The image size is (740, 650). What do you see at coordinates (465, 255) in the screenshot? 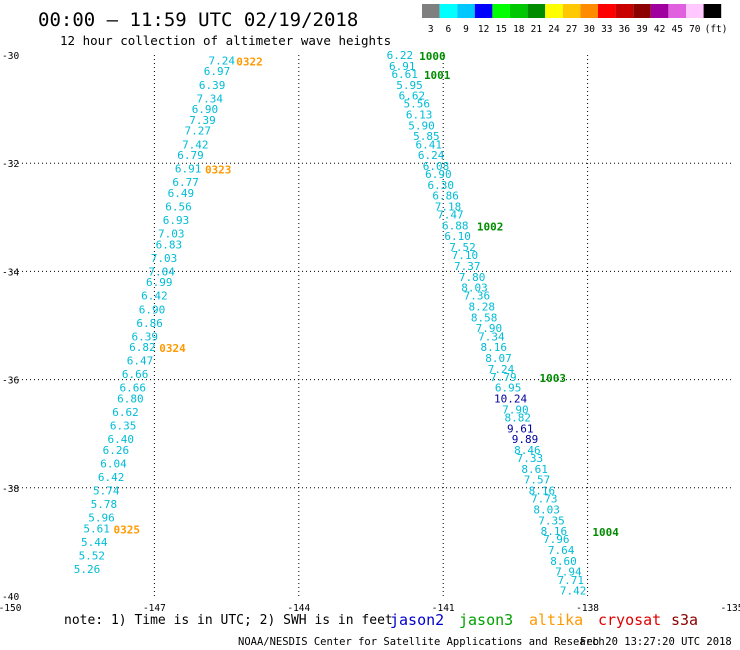
I see `wave-height-point: 7.10` at bounding box center [465, 255].